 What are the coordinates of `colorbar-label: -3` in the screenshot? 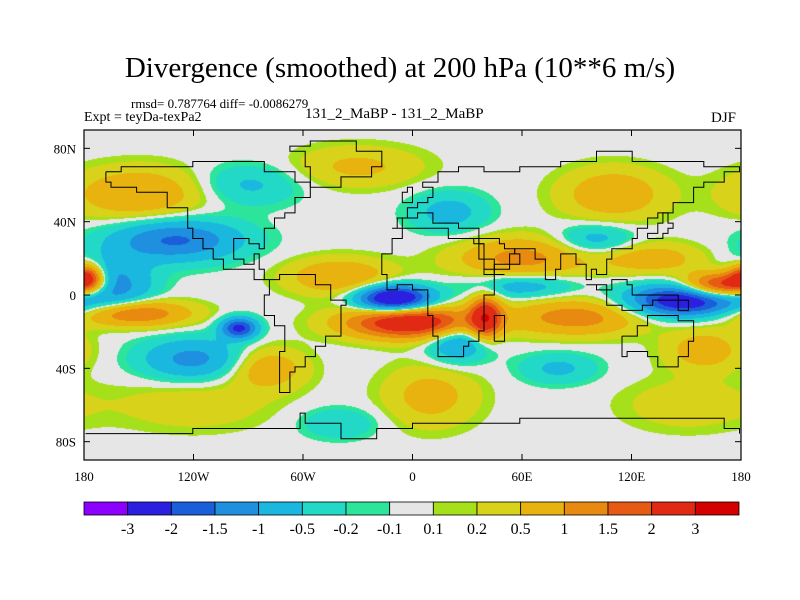 It's located at (127, 529).